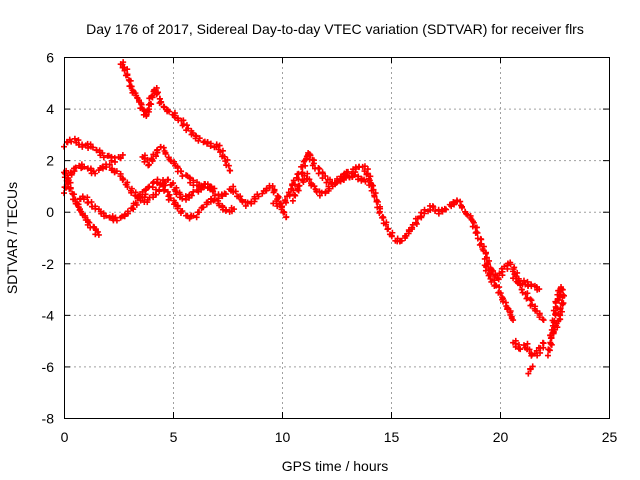  Describe the element at coordinates (501, 437) in the screenshot. I see `x-tick-label: 20` at that location.